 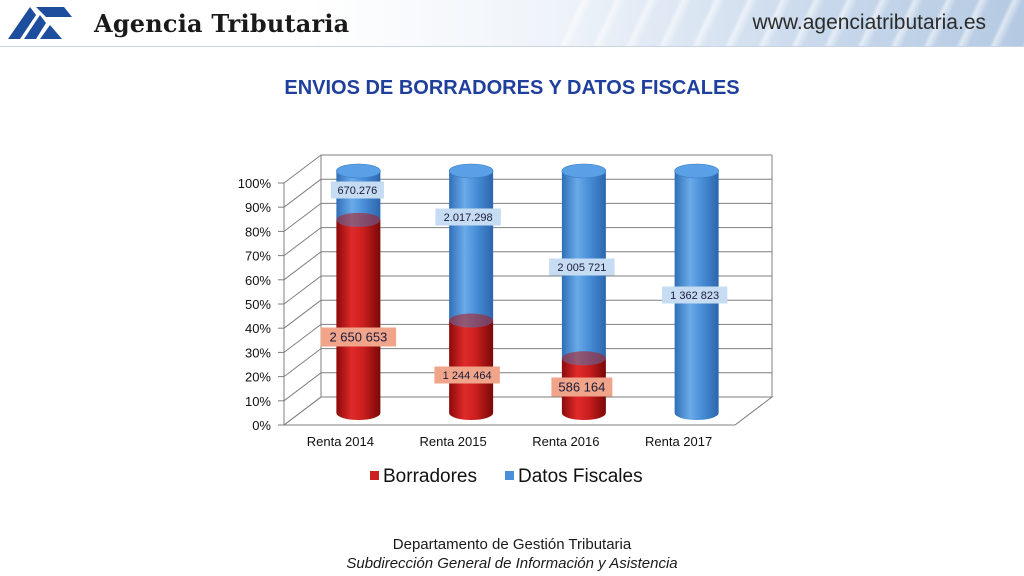 I want to click on data-label-borradores-text: 2 650 653, so click(x=358, y=337).